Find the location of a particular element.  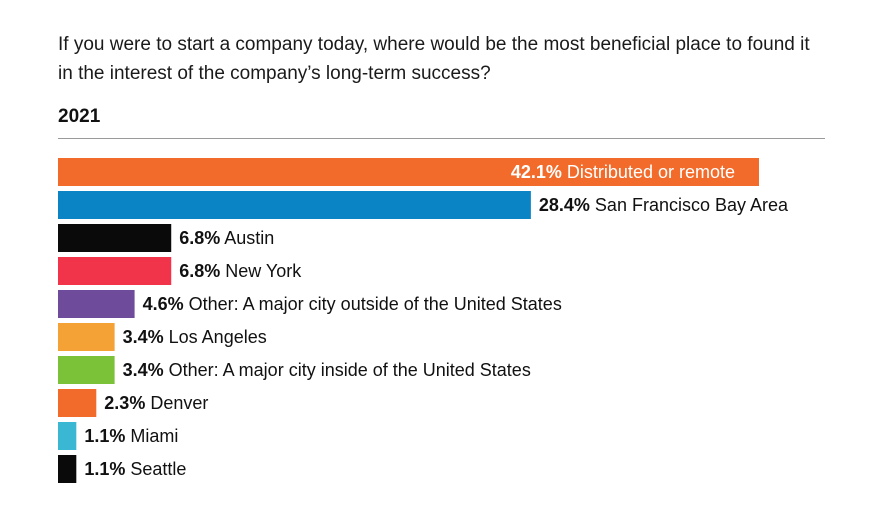

bar-value-label: 4.6% is located at coordinates (163, 304).